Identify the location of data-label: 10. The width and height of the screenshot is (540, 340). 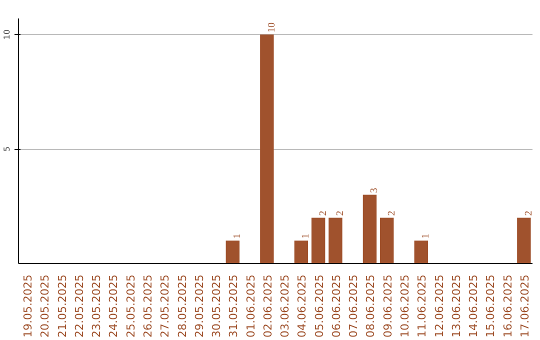
(272, 27).